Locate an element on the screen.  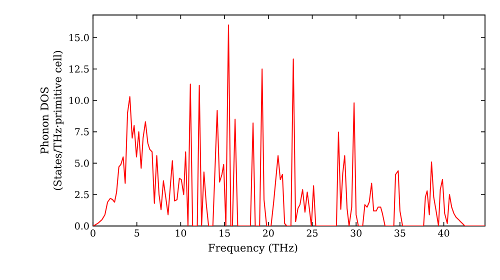
y-tick-label: 15.0 is located at coordinates (79, 38).